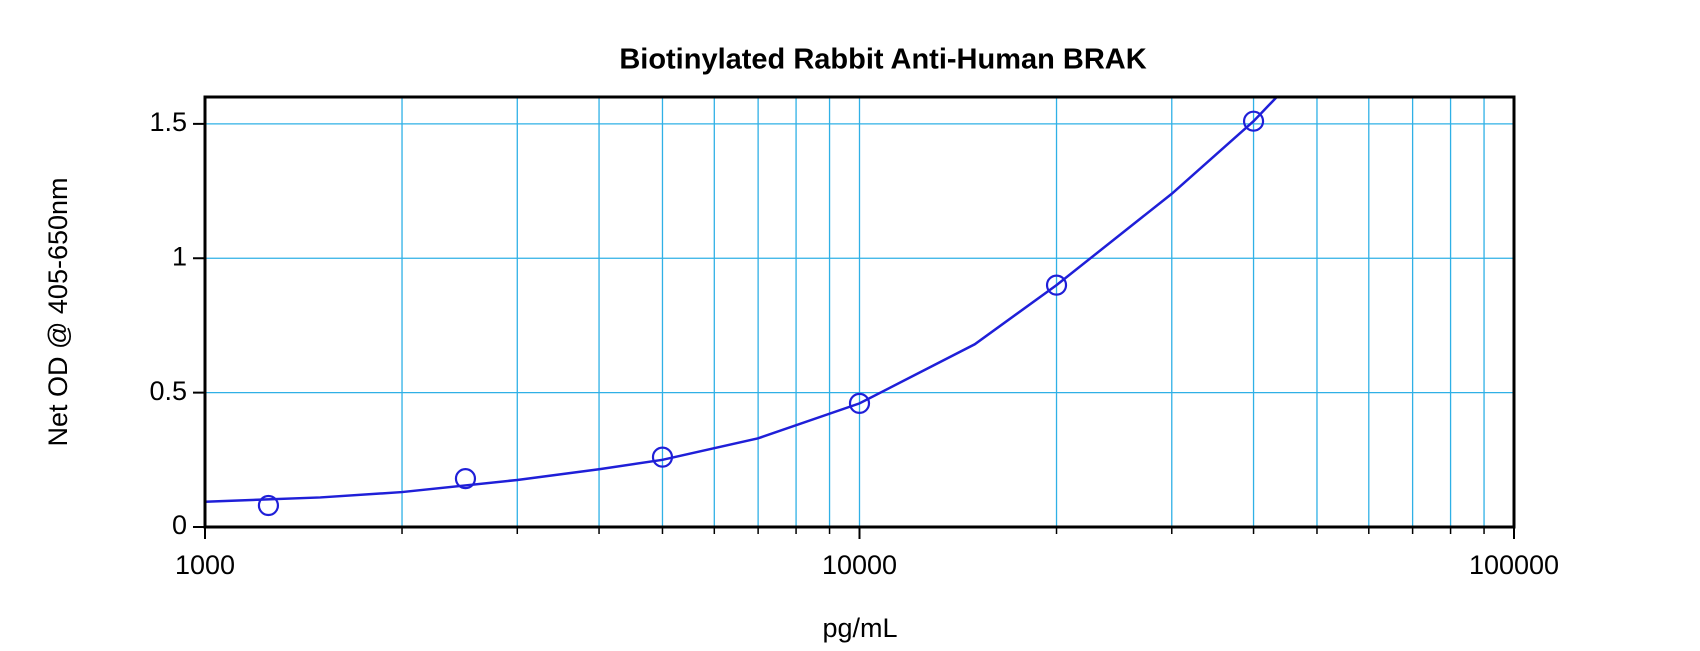 The image size is (1700, 651). I want to click on y-tick-label: 0, so click(179, 525).